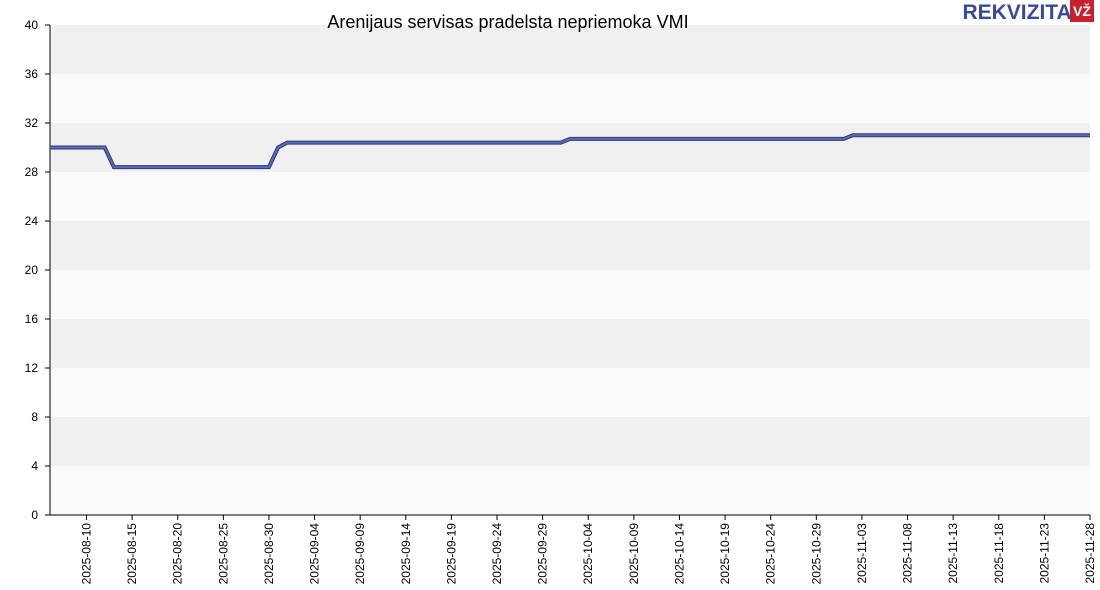 The width and height of the screenshot is (1100, 590). What do you see at coordinates (32, 368) in the screenshot?
I see `y-tick-label: 12` at bounding box center [32, 368].